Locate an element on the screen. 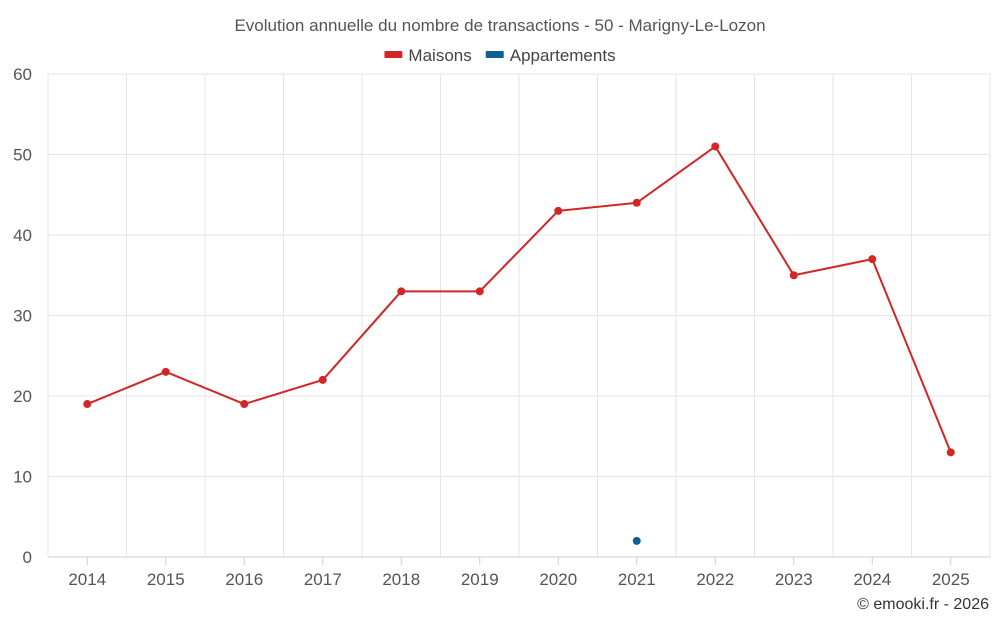 The height and width of the screenshot is (625, 1000). y-tick-label: 0 is located at coordinates (27, 557).